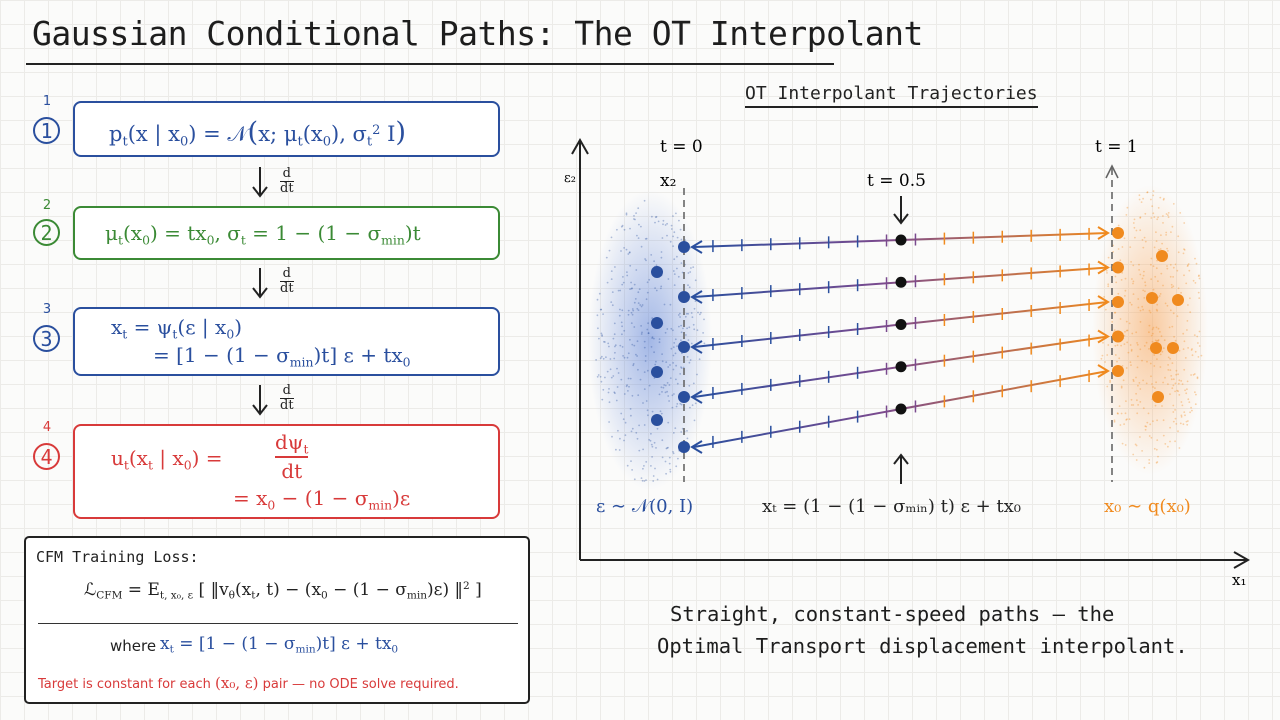 The height and width of the screenshot is (720, 1280). I want to click on equation-box-2: μt(x0) = tx0, σt = 1 − (1 − σmin)t, so click(286, 233).